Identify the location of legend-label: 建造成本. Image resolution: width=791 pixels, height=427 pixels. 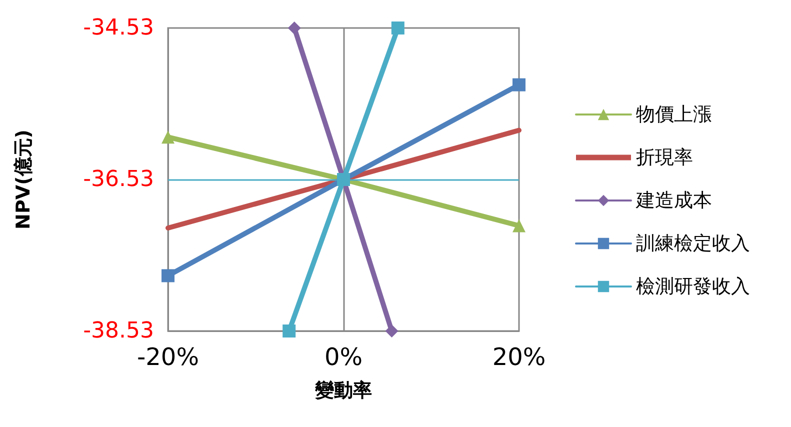
(673, 201).